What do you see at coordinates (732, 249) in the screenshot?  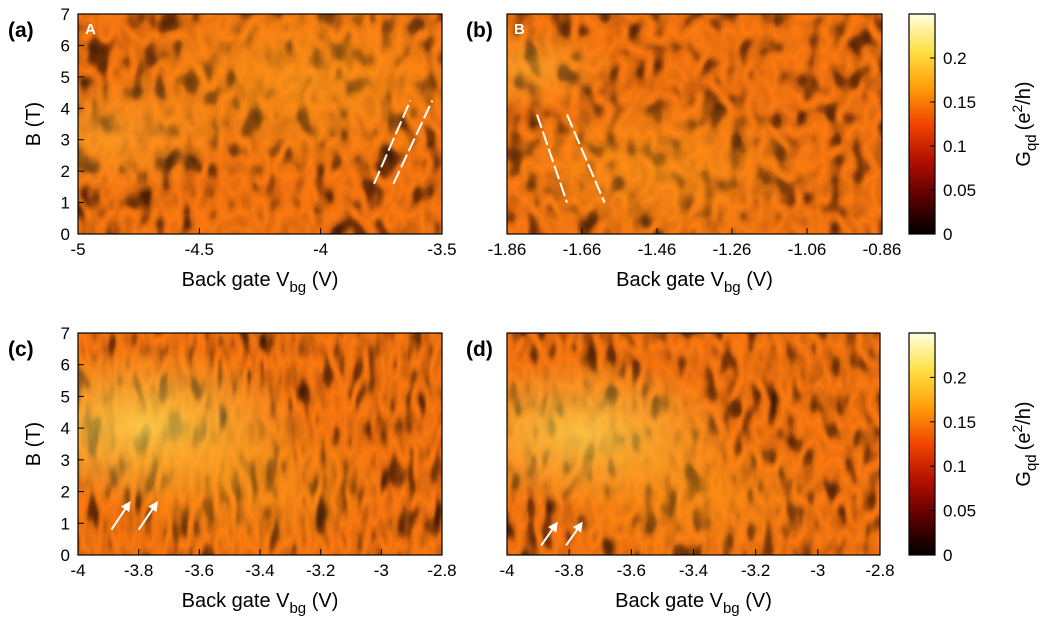 I see `x-tick-label: -1.26` at bounding box center [732, 249].